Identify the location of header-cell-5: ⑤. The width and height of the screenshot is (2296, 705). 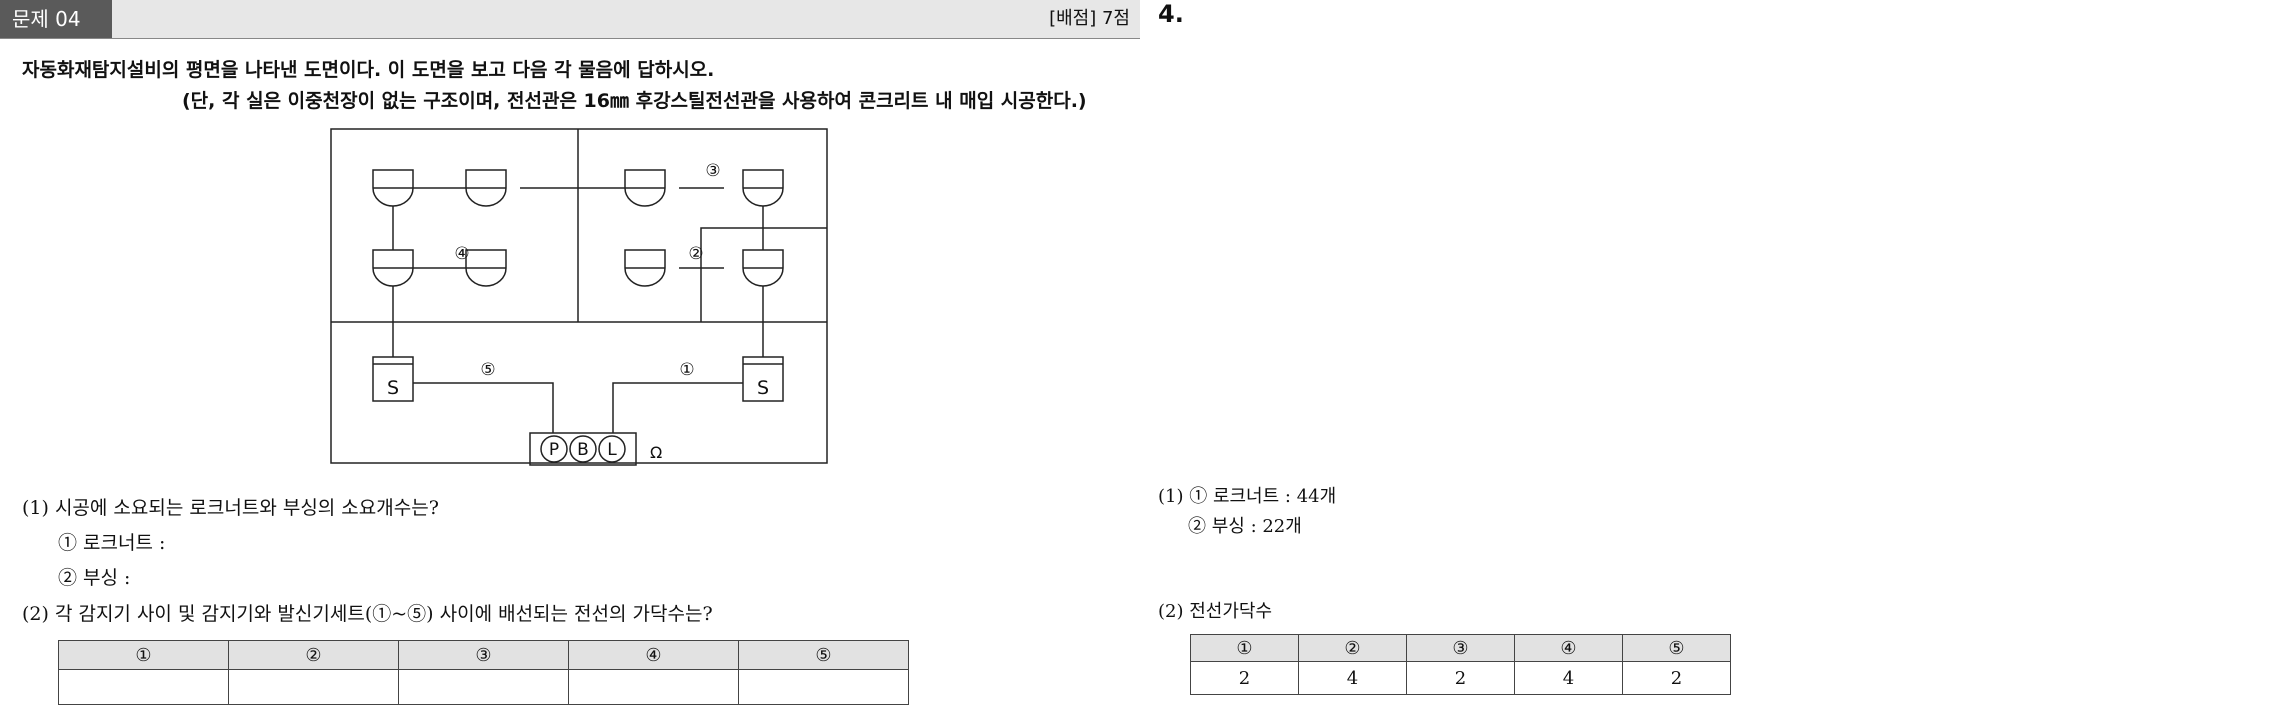
(823, 655).